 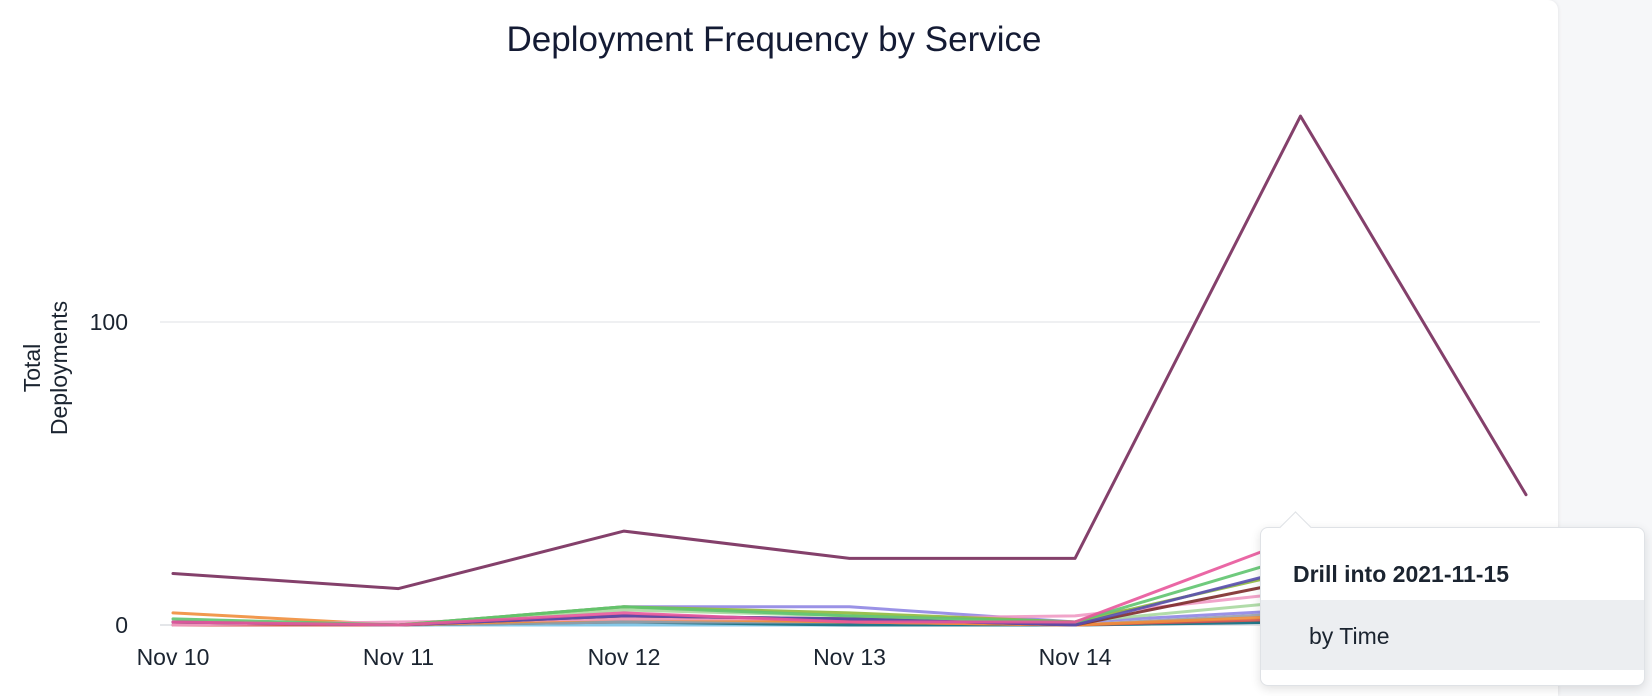 What do you see at coordinates (1075, 657) in the screenshot?
I see `x-tick-label: Nov 14` at bounding box center [1075, 657].